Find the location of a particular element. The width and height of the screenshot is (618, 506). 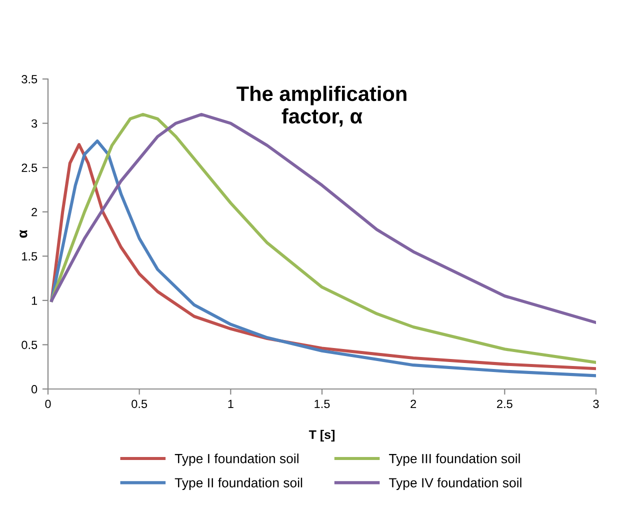

text: The amplification factor, α is located at coordinates (321, 106).